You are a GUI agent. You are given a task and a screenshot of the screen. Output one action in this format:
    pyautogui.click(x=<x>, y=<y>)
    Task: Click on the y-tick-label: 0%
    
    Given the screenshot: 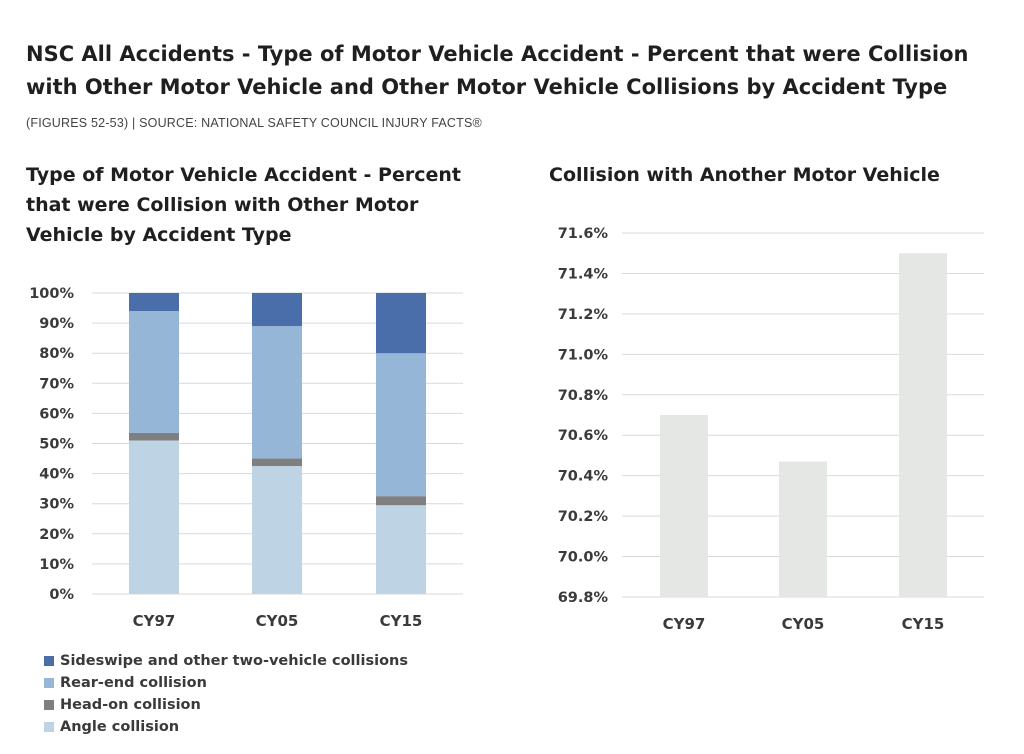 What is the action you would take?
    pyautogui.click(x=61, y=595)
    